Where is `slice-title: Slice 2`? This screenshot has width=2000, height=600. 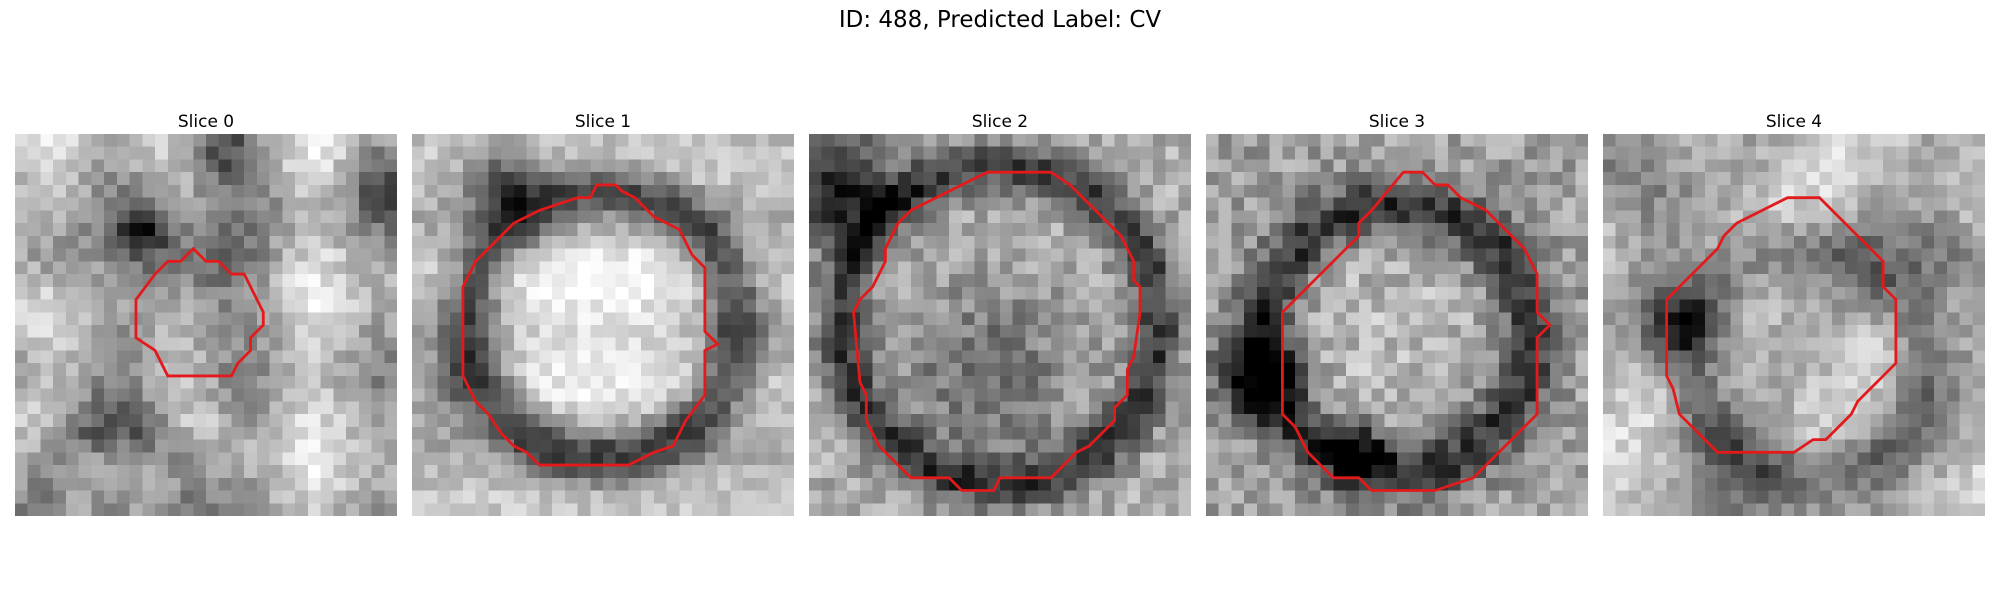 slice-title: Slice 2 is located at coordinates (1000, 122).